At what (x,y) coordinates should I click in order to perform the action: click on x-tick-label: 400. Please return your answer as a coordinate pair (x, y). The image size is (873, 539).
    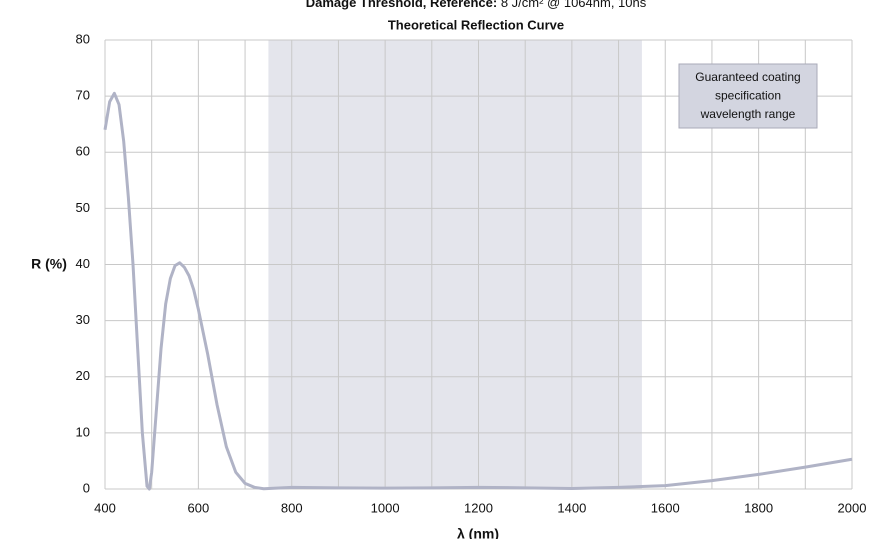
    Looking at the image, I should click on (105, 507).